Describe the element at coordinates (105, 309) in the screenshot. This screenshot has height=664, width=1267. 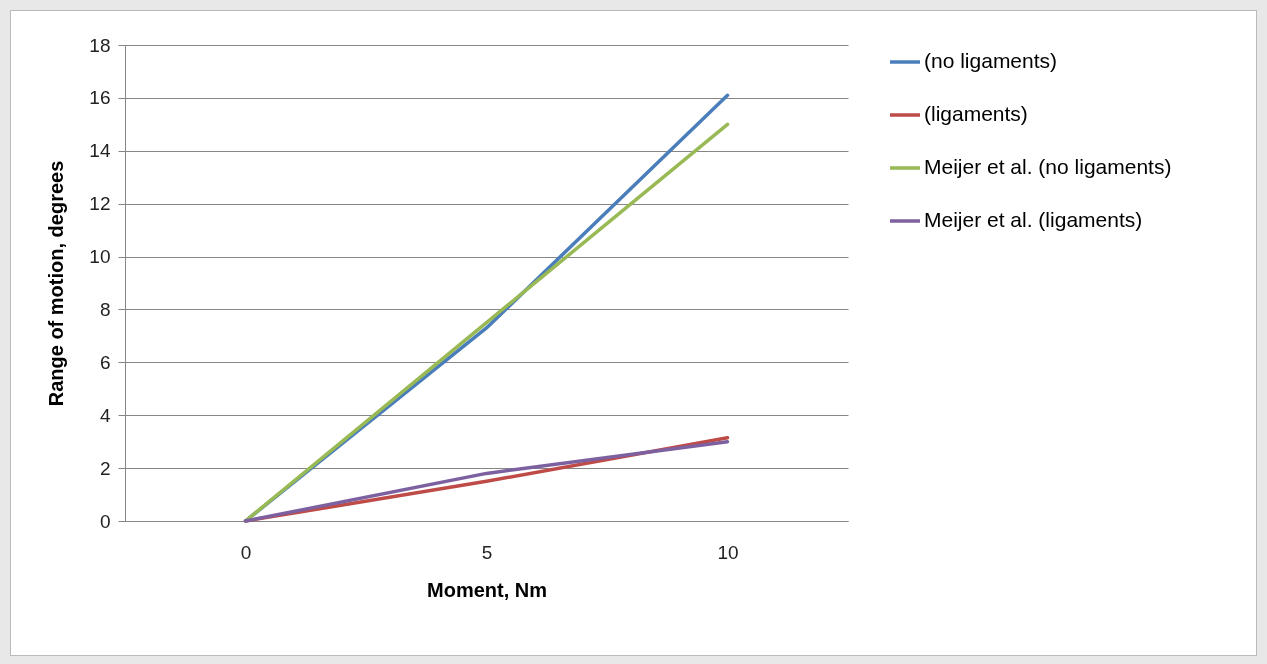
I see `y-tick-label: 8` at that location.